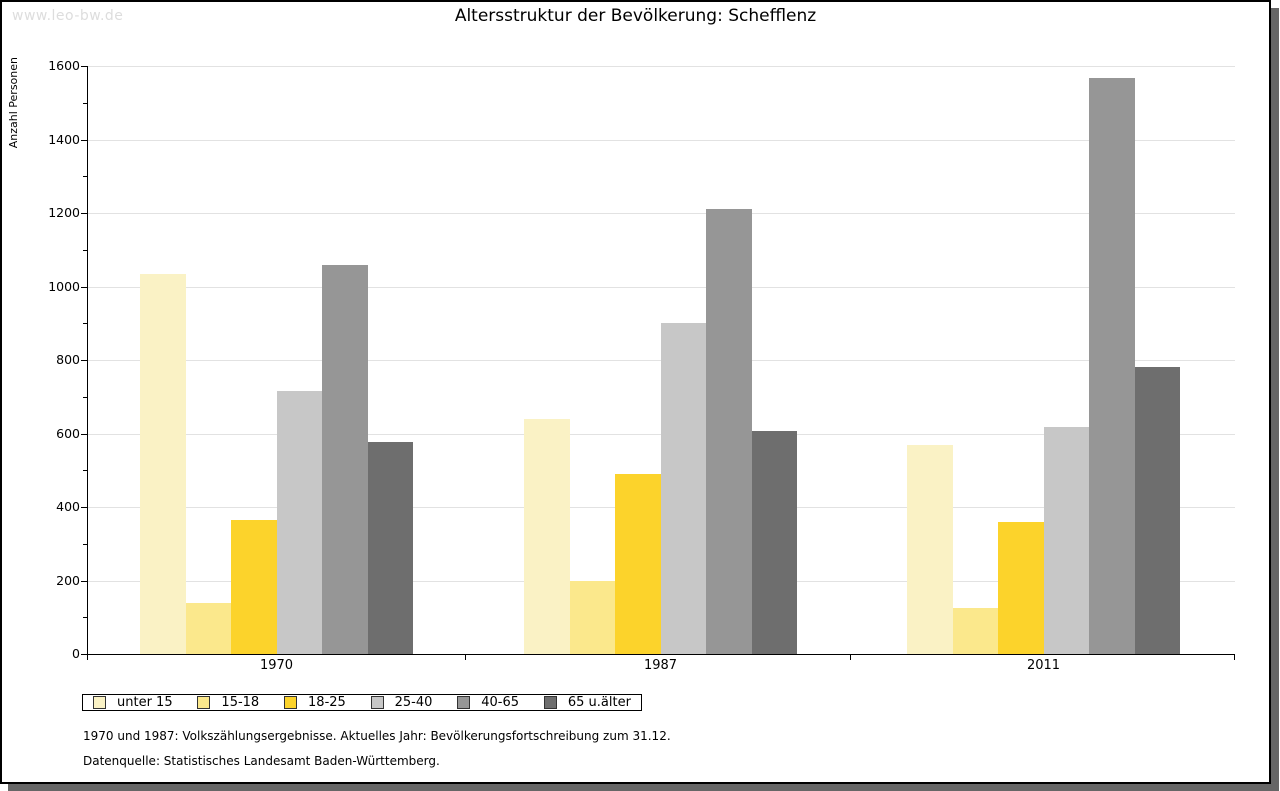  Describe the element at coordinates (774, 542) in the screenshot. I see `bar-1987-65-u.älter` at that location.